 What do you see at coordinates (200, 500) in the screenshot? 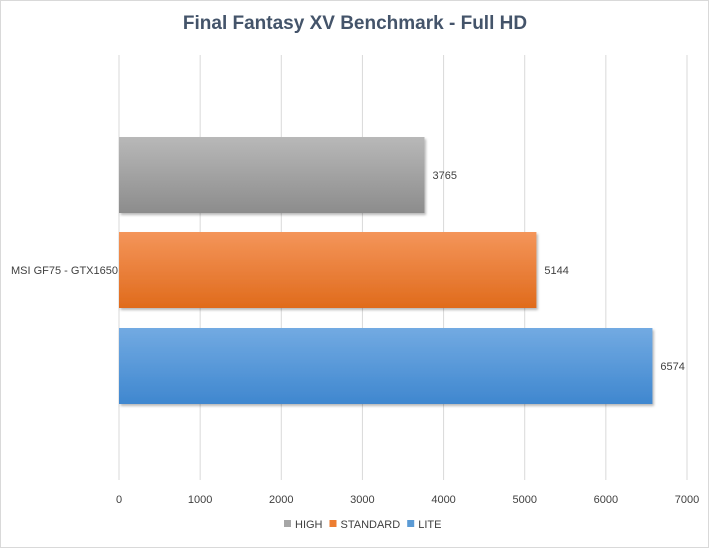
I see `x-tick-label: 1000` at bounding box center [200, 500].